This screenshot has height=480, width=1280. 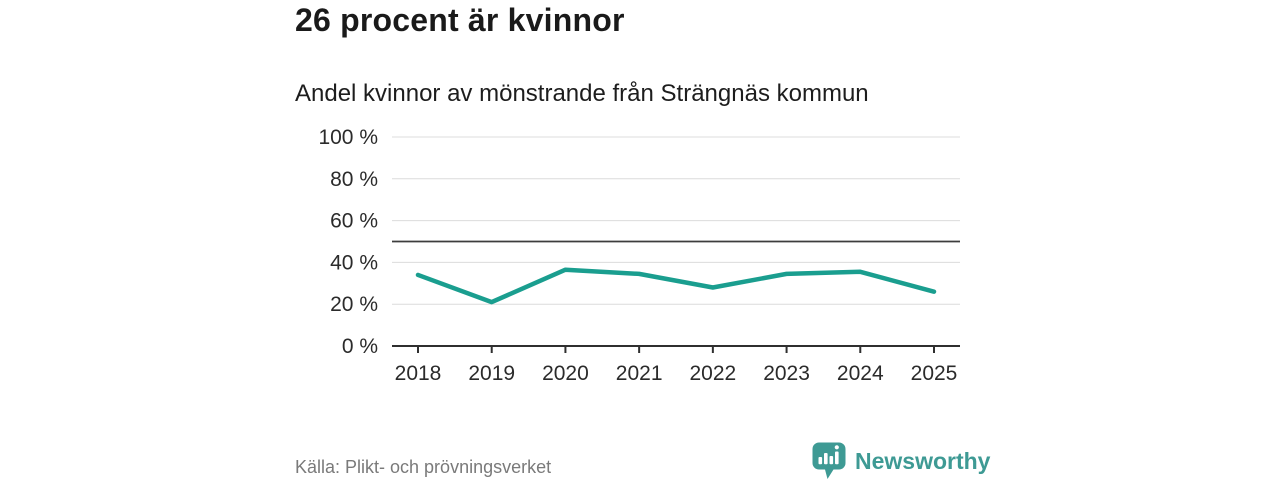 What do you see at coordinates (418, 373) in the screenshot?
I see `svg-text: 2018` at bounding box center [418, 373].